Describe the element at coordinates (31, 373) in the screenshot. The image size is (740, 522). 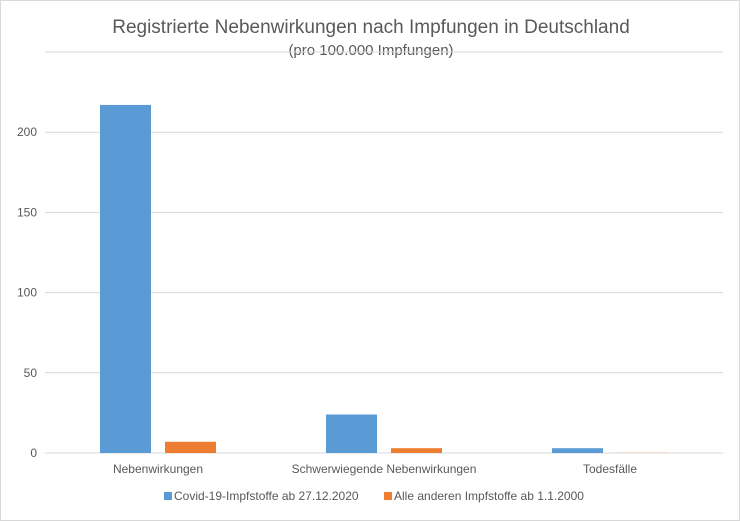
I see `y-tick-label: 50` at that location.